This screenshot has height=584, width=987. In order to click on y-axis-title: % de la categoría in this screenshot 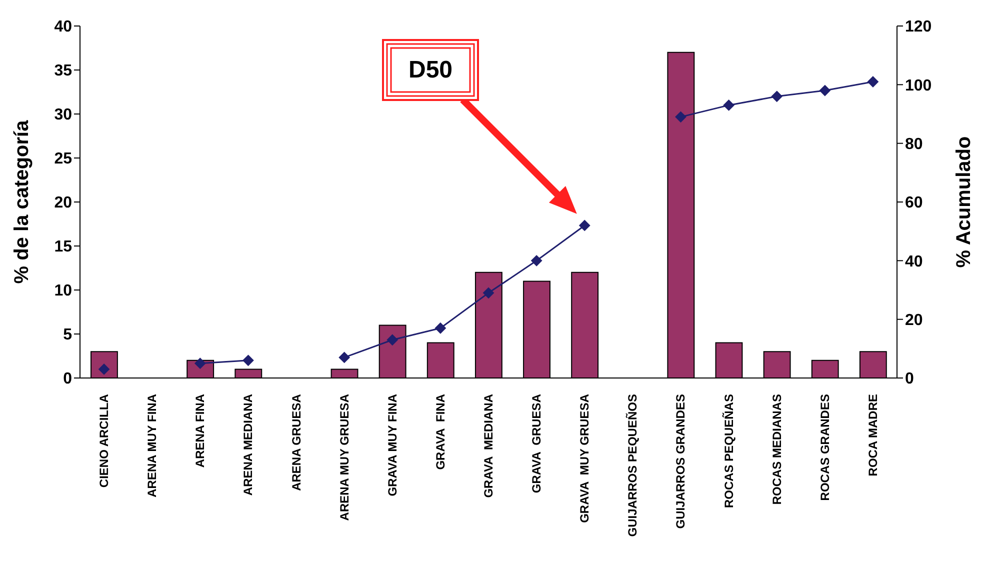, I will do `click(22, 201)`.